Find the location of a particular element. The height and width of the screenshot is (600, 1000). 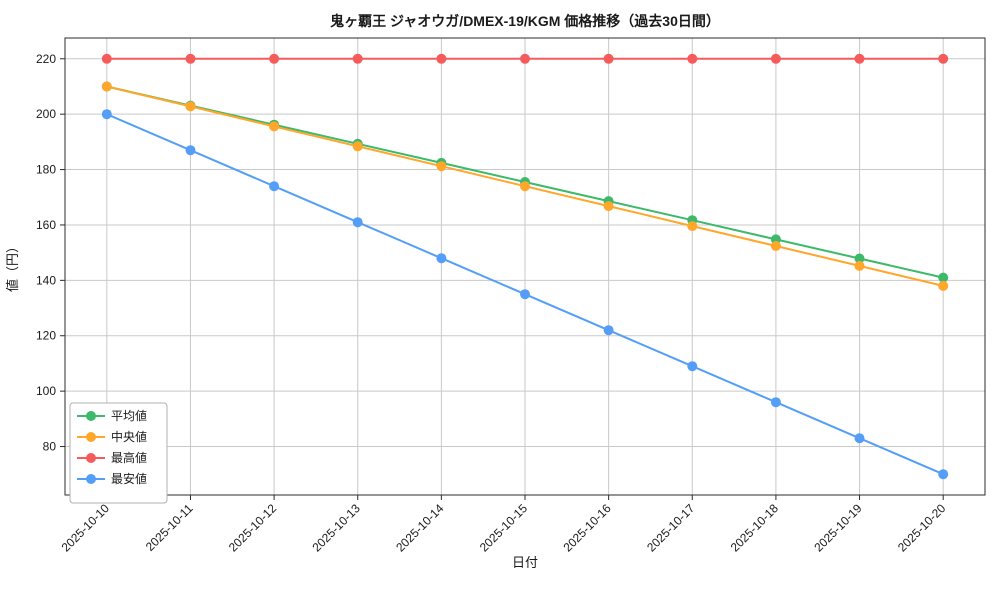

legend-item: 中央値 is located at coordinates (112, 436).